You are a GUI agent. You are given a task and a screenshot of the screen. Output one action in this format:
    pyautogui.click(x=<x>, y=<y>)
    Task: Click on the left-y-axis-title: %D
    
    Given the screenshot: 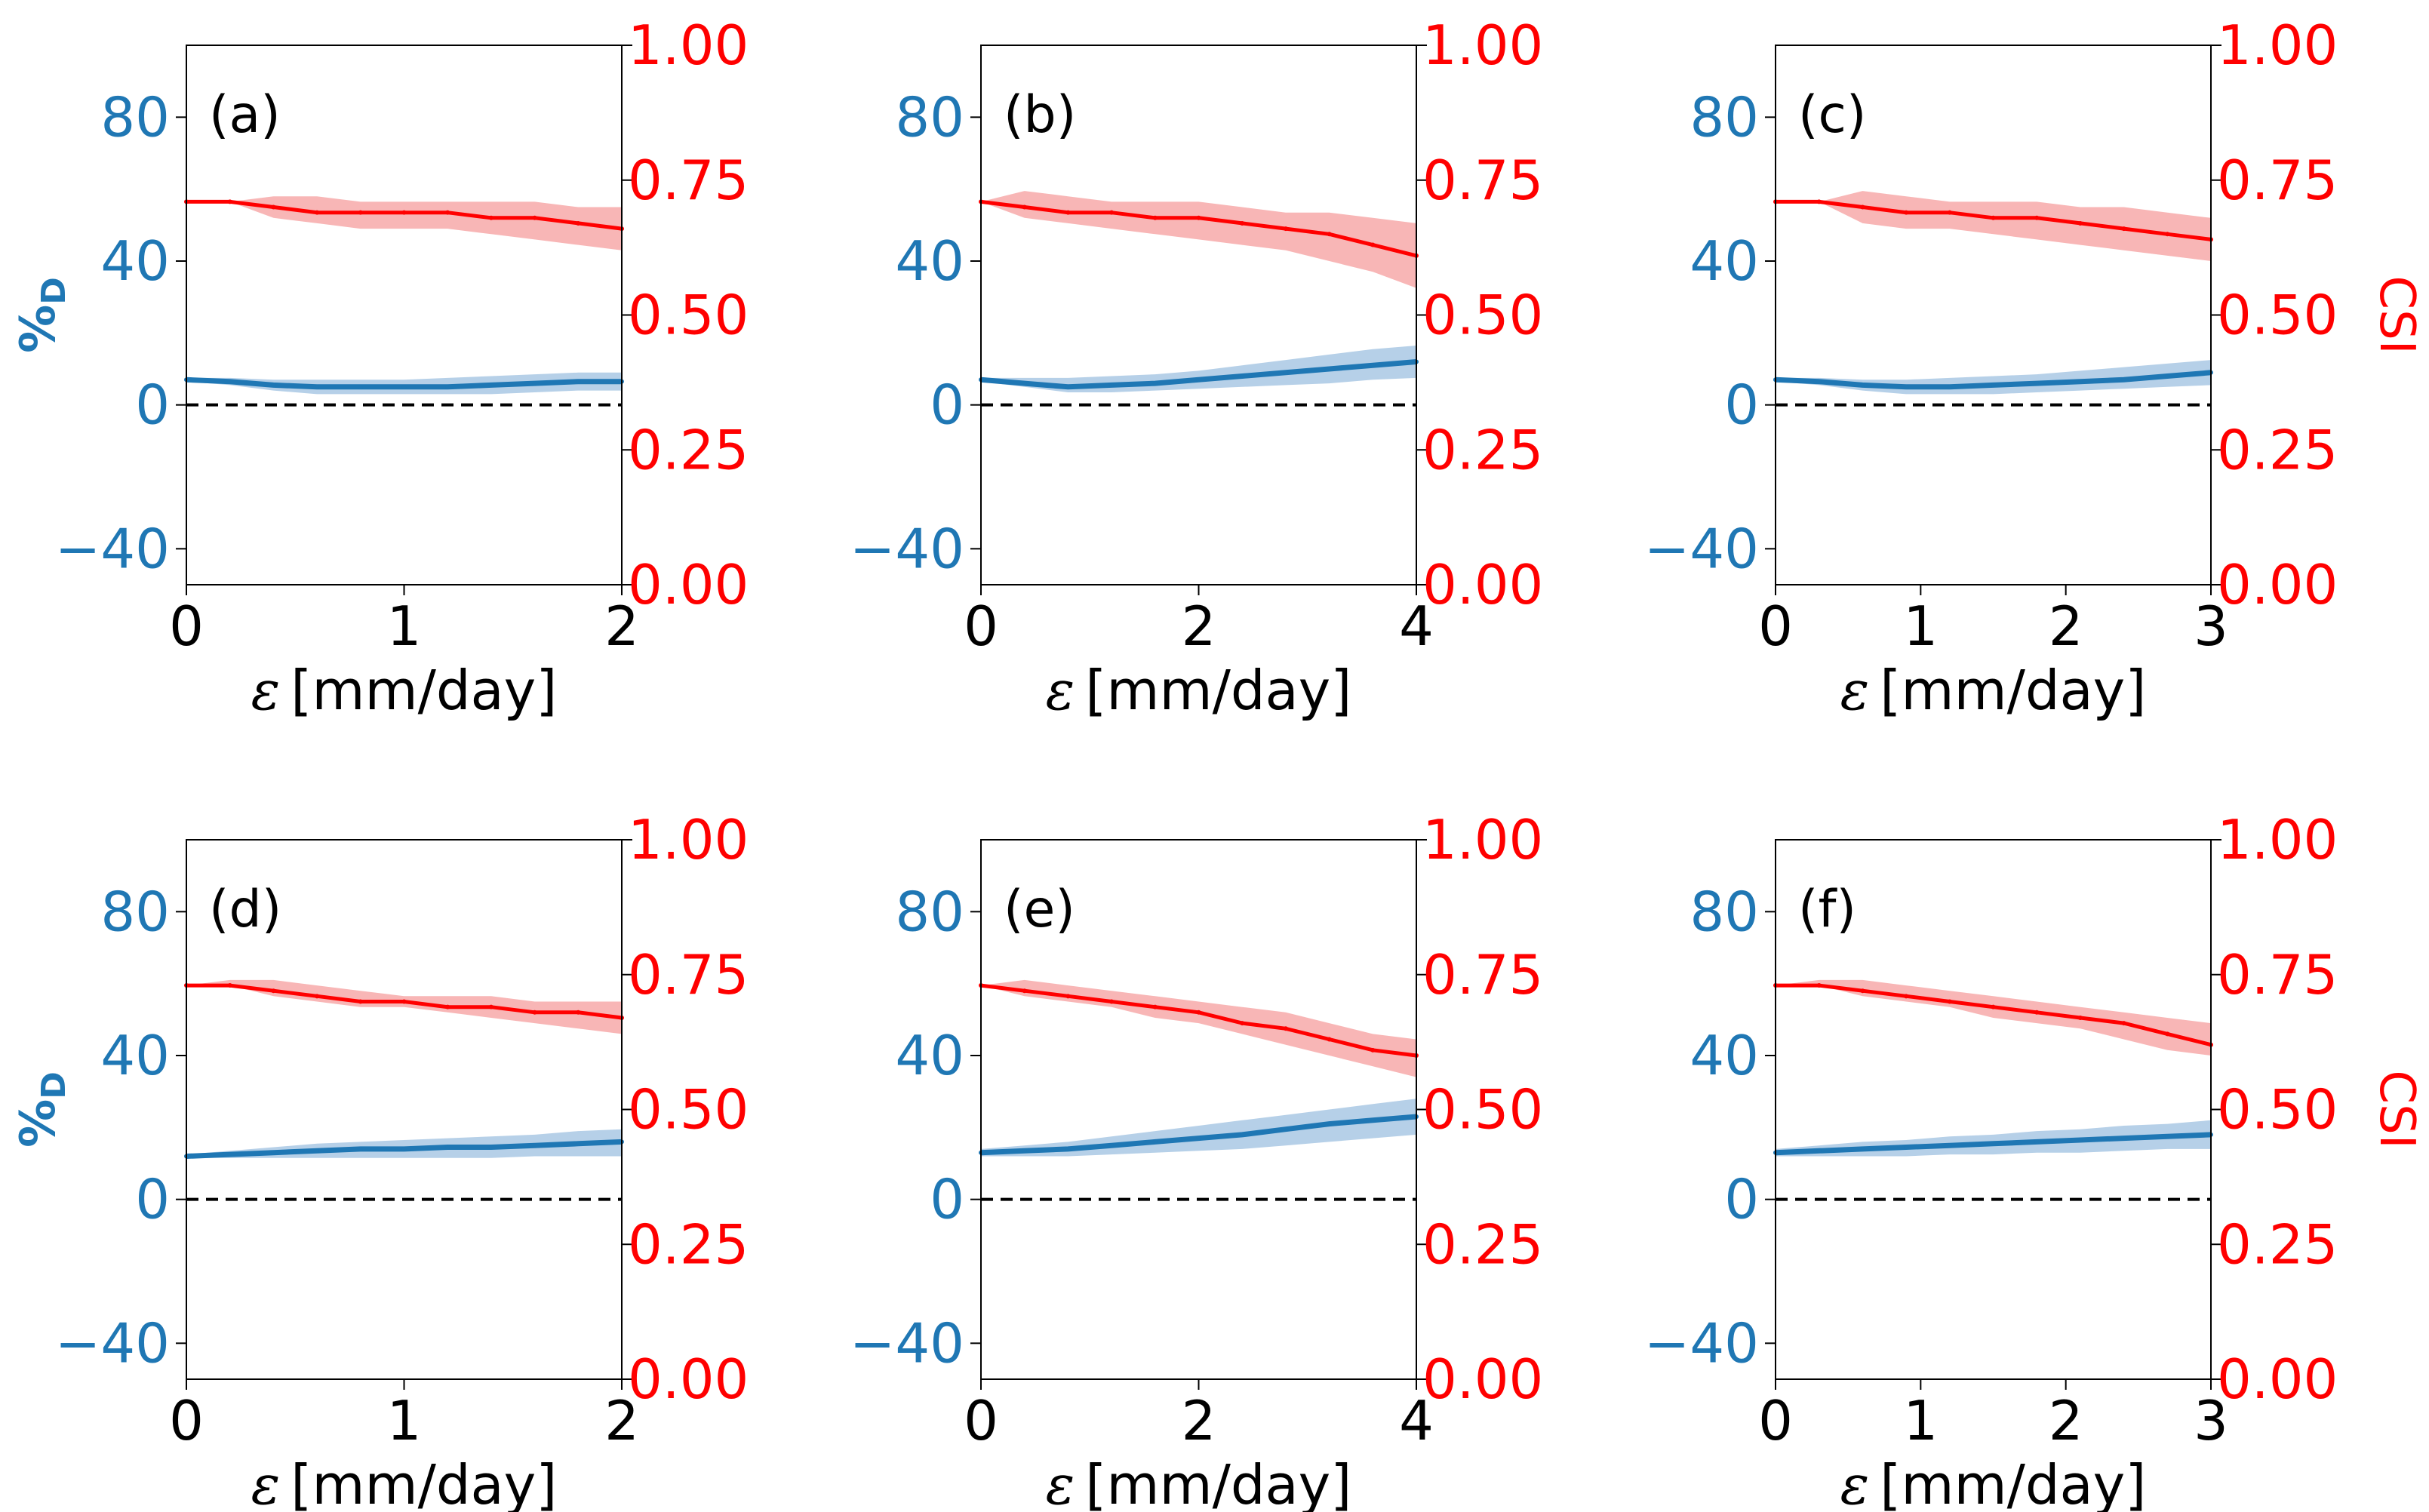 What is the action you would take?
    pyautogui.click(x=42, y=315)
    